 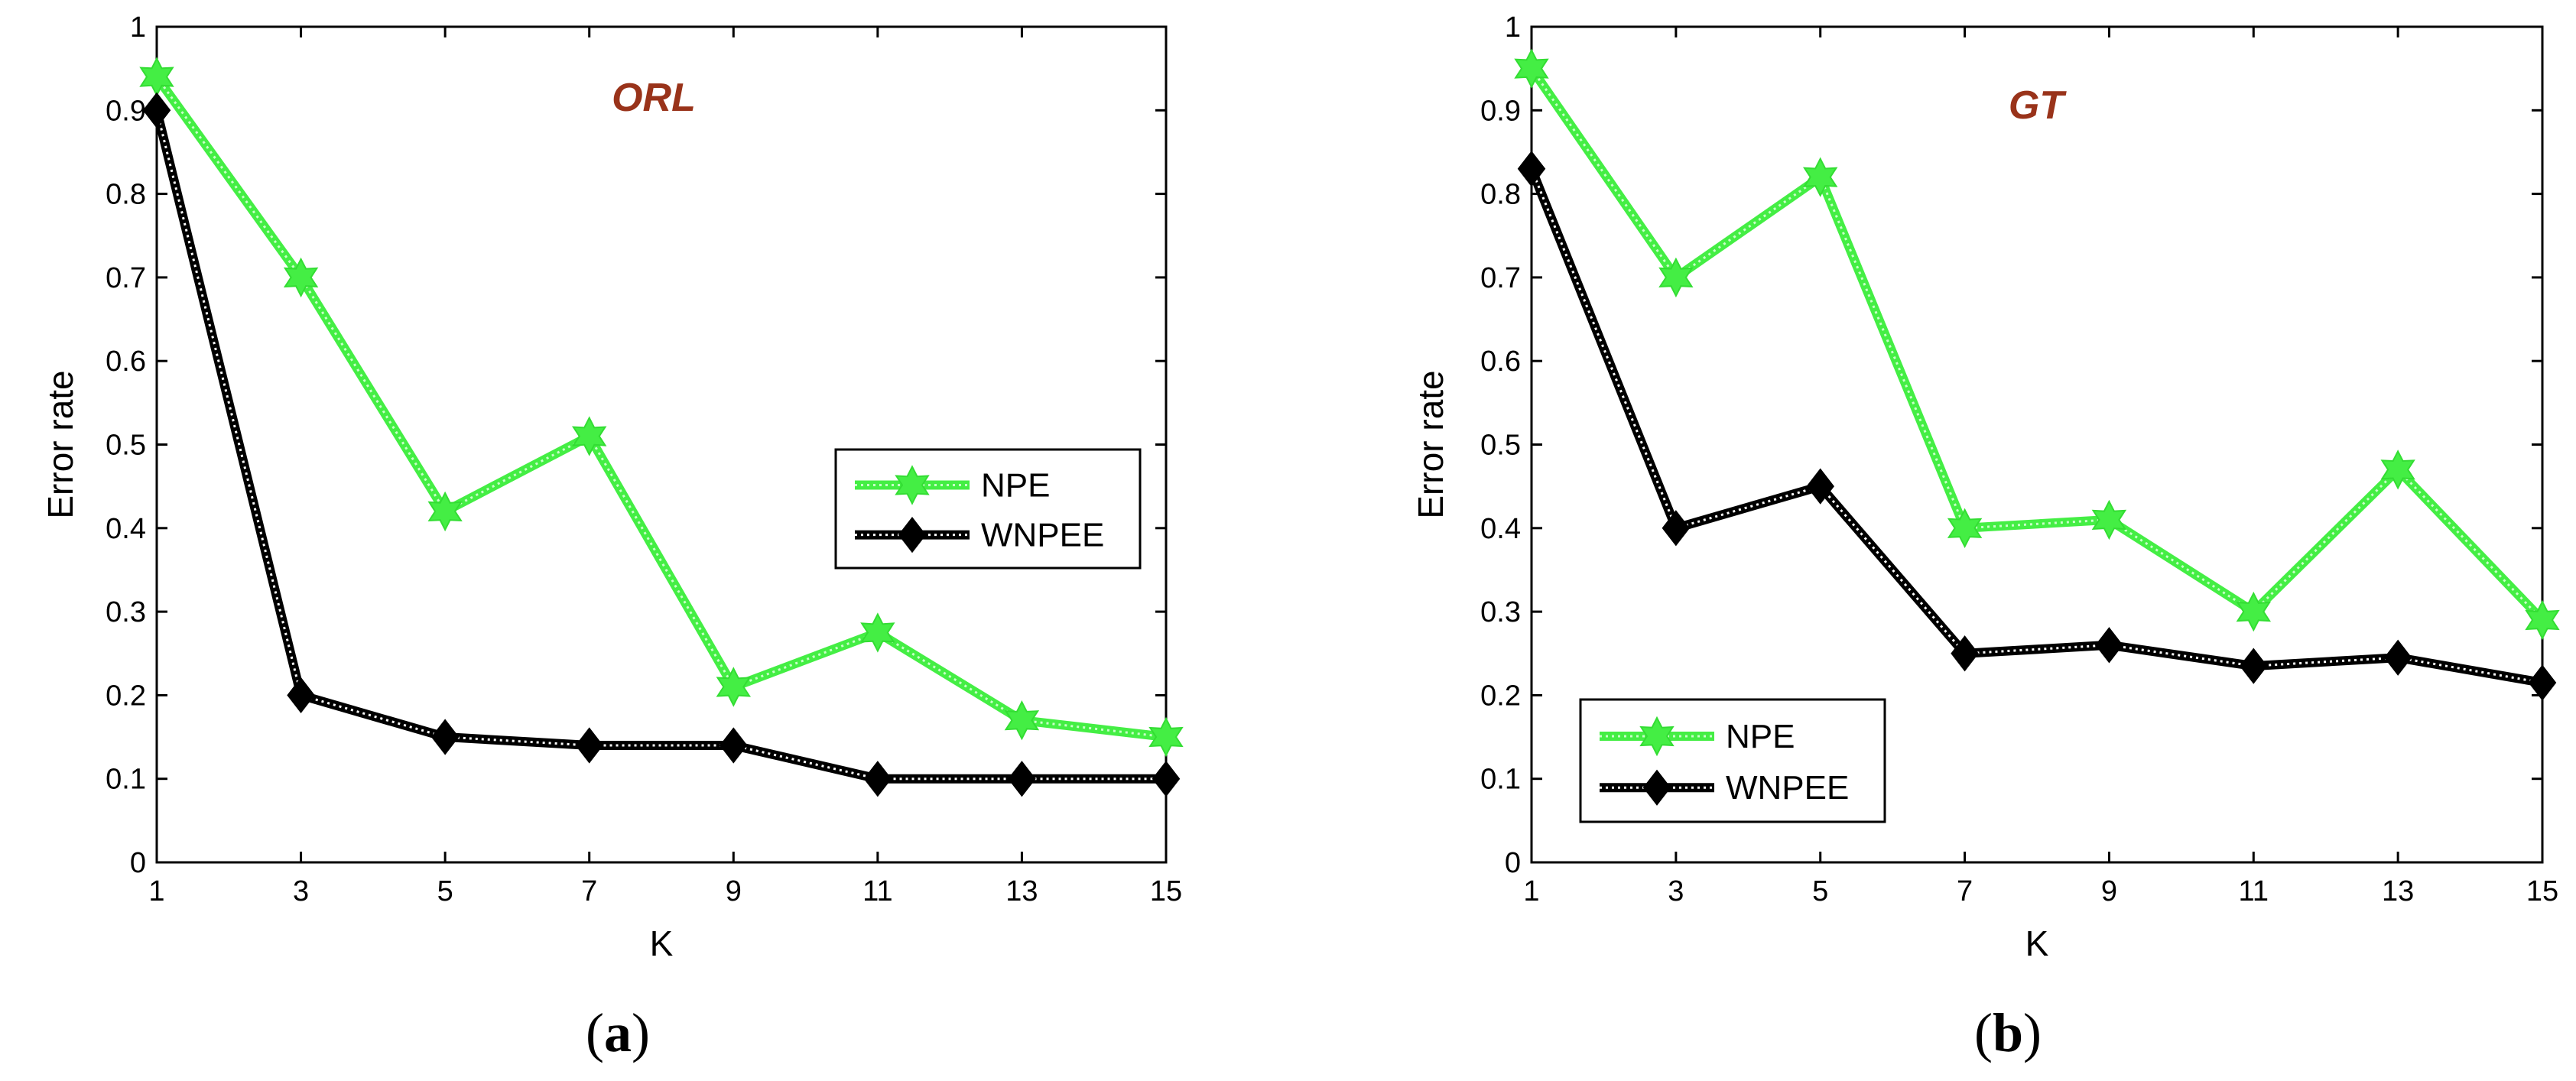 I want to click on panel-caption: (b), so click(x=2008, y=1032).